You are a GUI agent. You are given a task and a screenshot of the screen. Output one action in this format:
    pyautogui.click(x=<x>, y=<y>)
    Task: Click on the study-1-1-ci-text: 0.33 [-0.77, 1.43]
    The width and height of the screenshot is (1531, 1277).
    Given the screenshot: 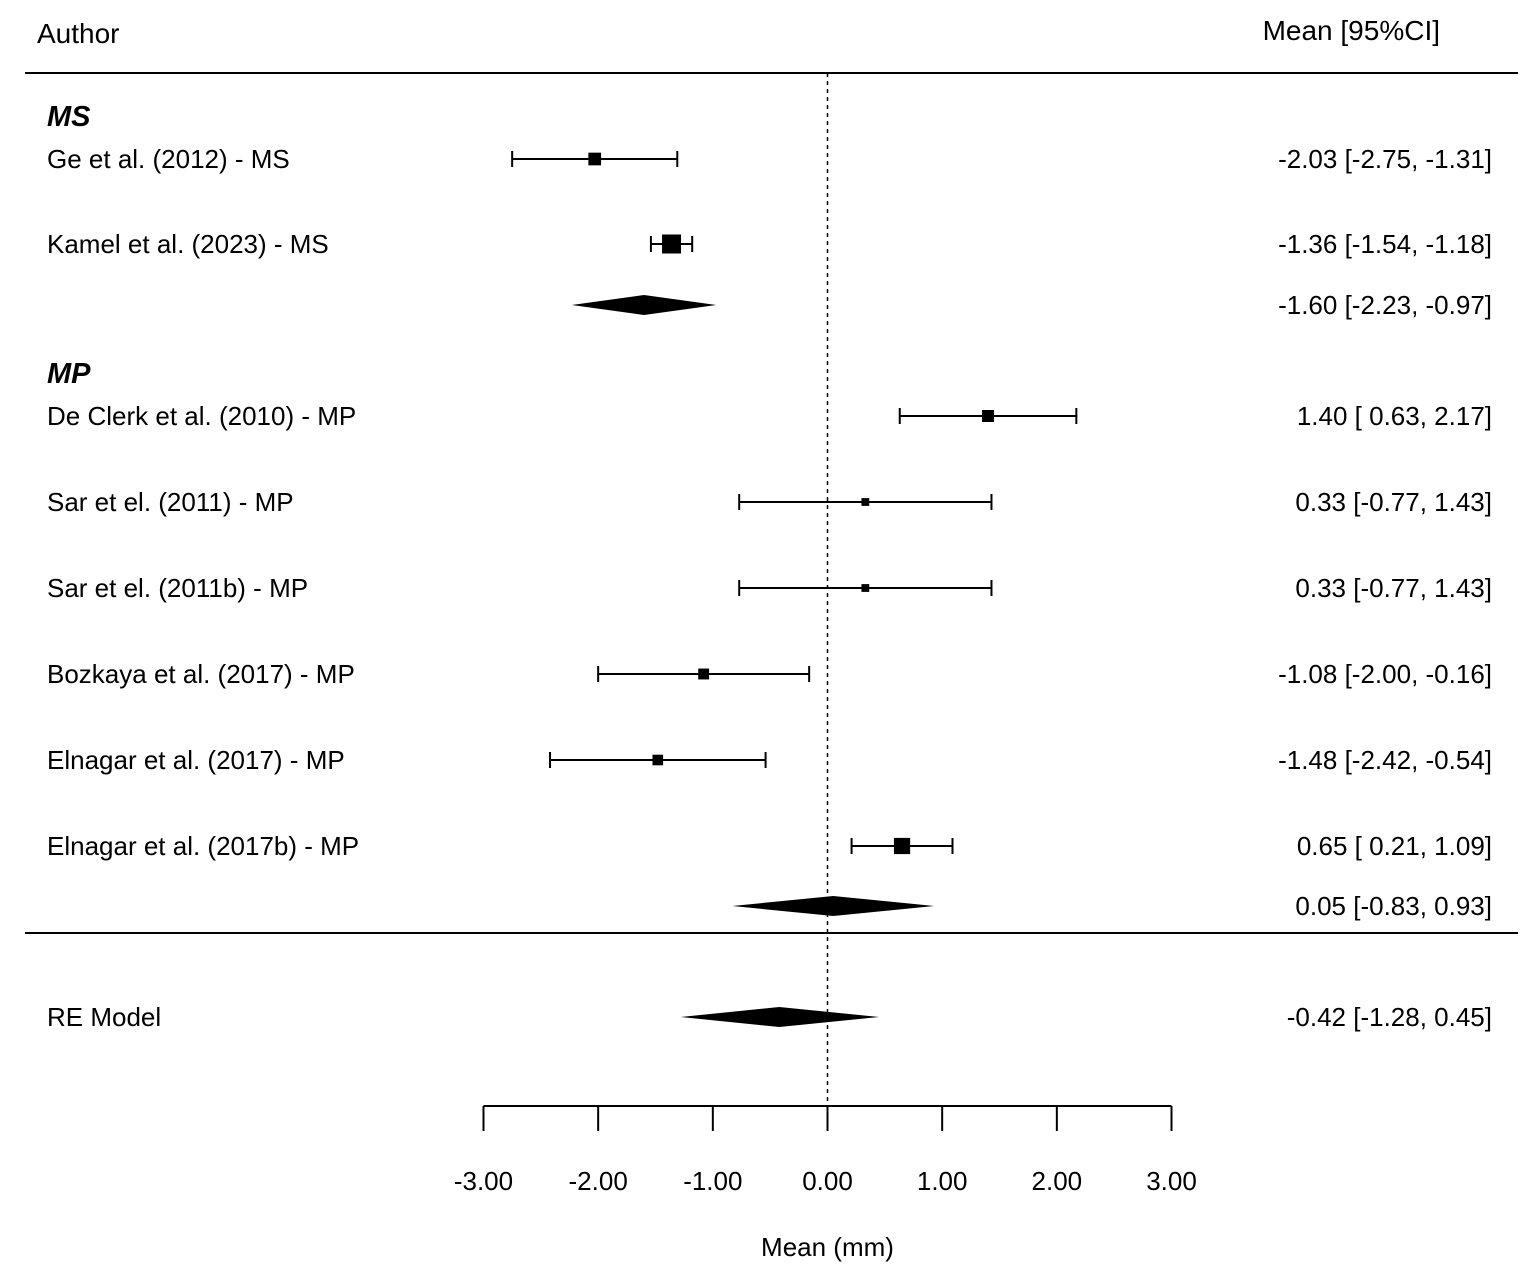 What is the action you would take?
    pyautogui.click(x=1393, y=502)
    